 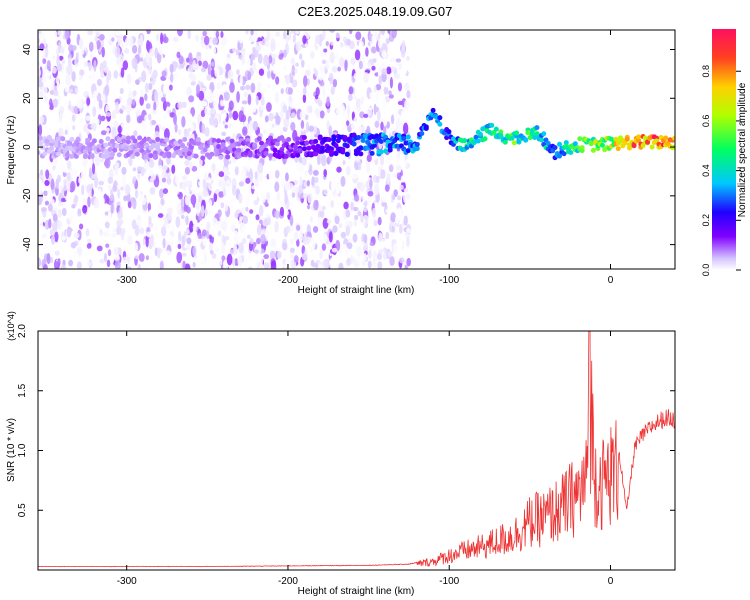 What do you see at coordinates (721, 170) in the screenshot?
I see `colorbar-ticks: 0.0 0.2 0.4 0.6 0.8` at bounding box center [721, 170].